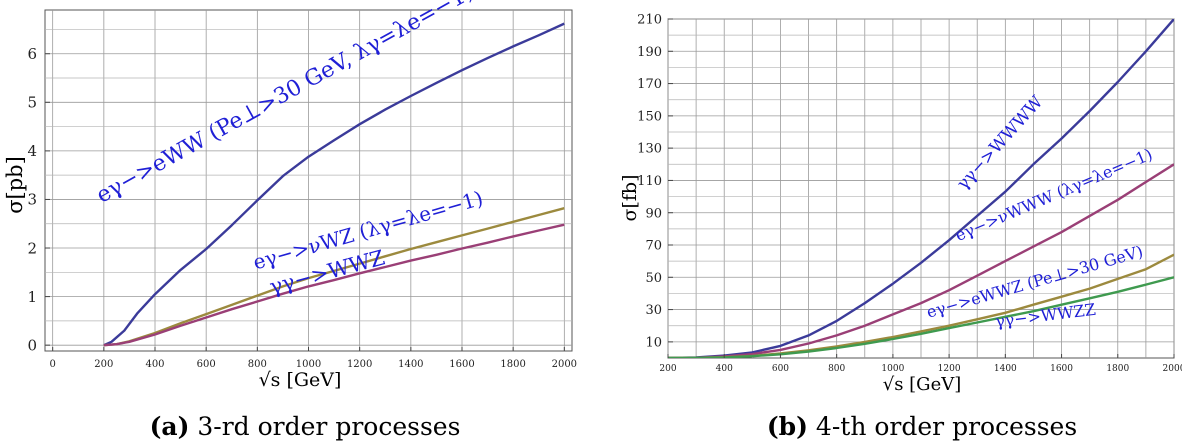  I want to click on panel-a-ylabel: σ[pb], so click(15, 185).